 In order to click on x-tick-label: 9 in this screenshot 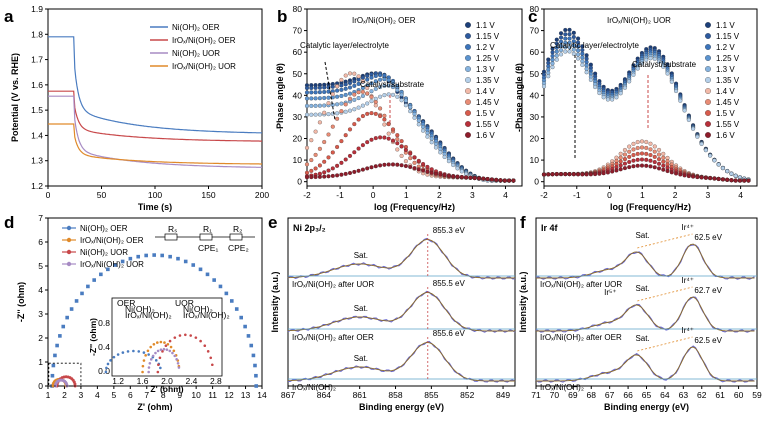, I will do `click(179, 395)`.